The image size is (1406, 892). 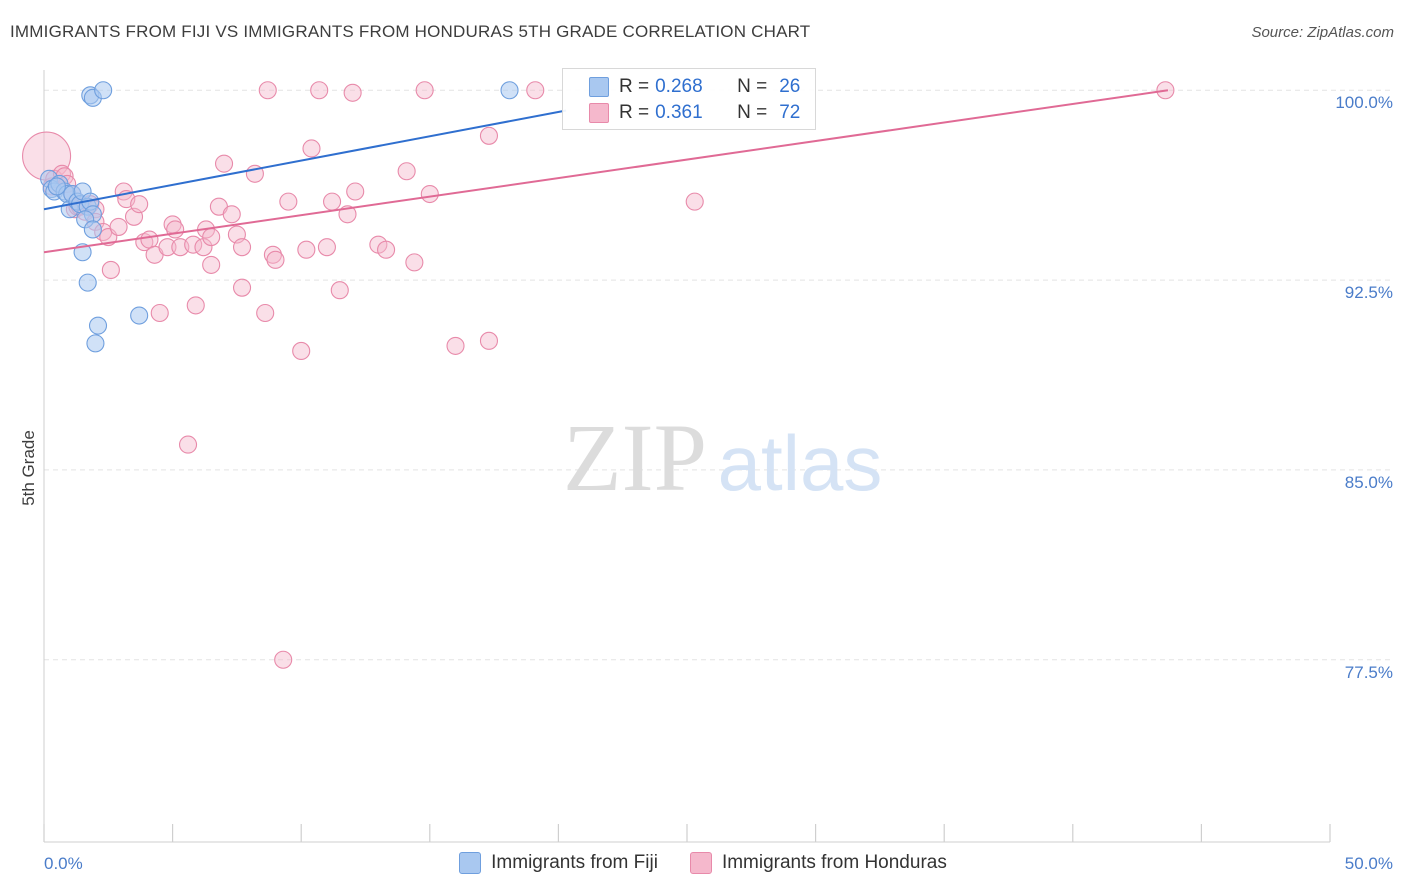 What do you see at coordinates (1369, 292) in the screenshot?
I see `y-tick-label: 92.5%` at bounding box center [1369, 292].